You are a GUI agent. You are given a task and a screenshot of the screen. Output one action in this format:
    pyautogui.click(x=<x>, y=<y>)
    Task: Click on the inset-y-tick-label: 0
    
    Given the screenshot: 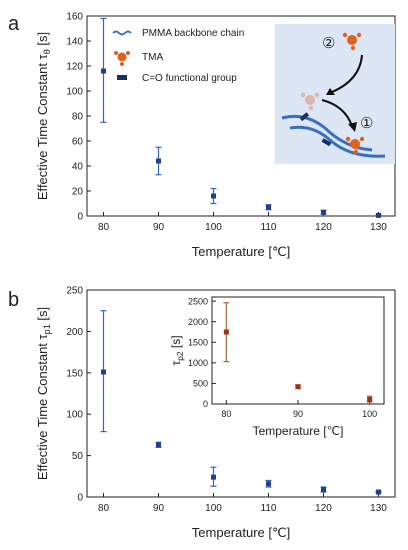 What is the action you would take?
    pyautogui.click(x=205, y=404)
    